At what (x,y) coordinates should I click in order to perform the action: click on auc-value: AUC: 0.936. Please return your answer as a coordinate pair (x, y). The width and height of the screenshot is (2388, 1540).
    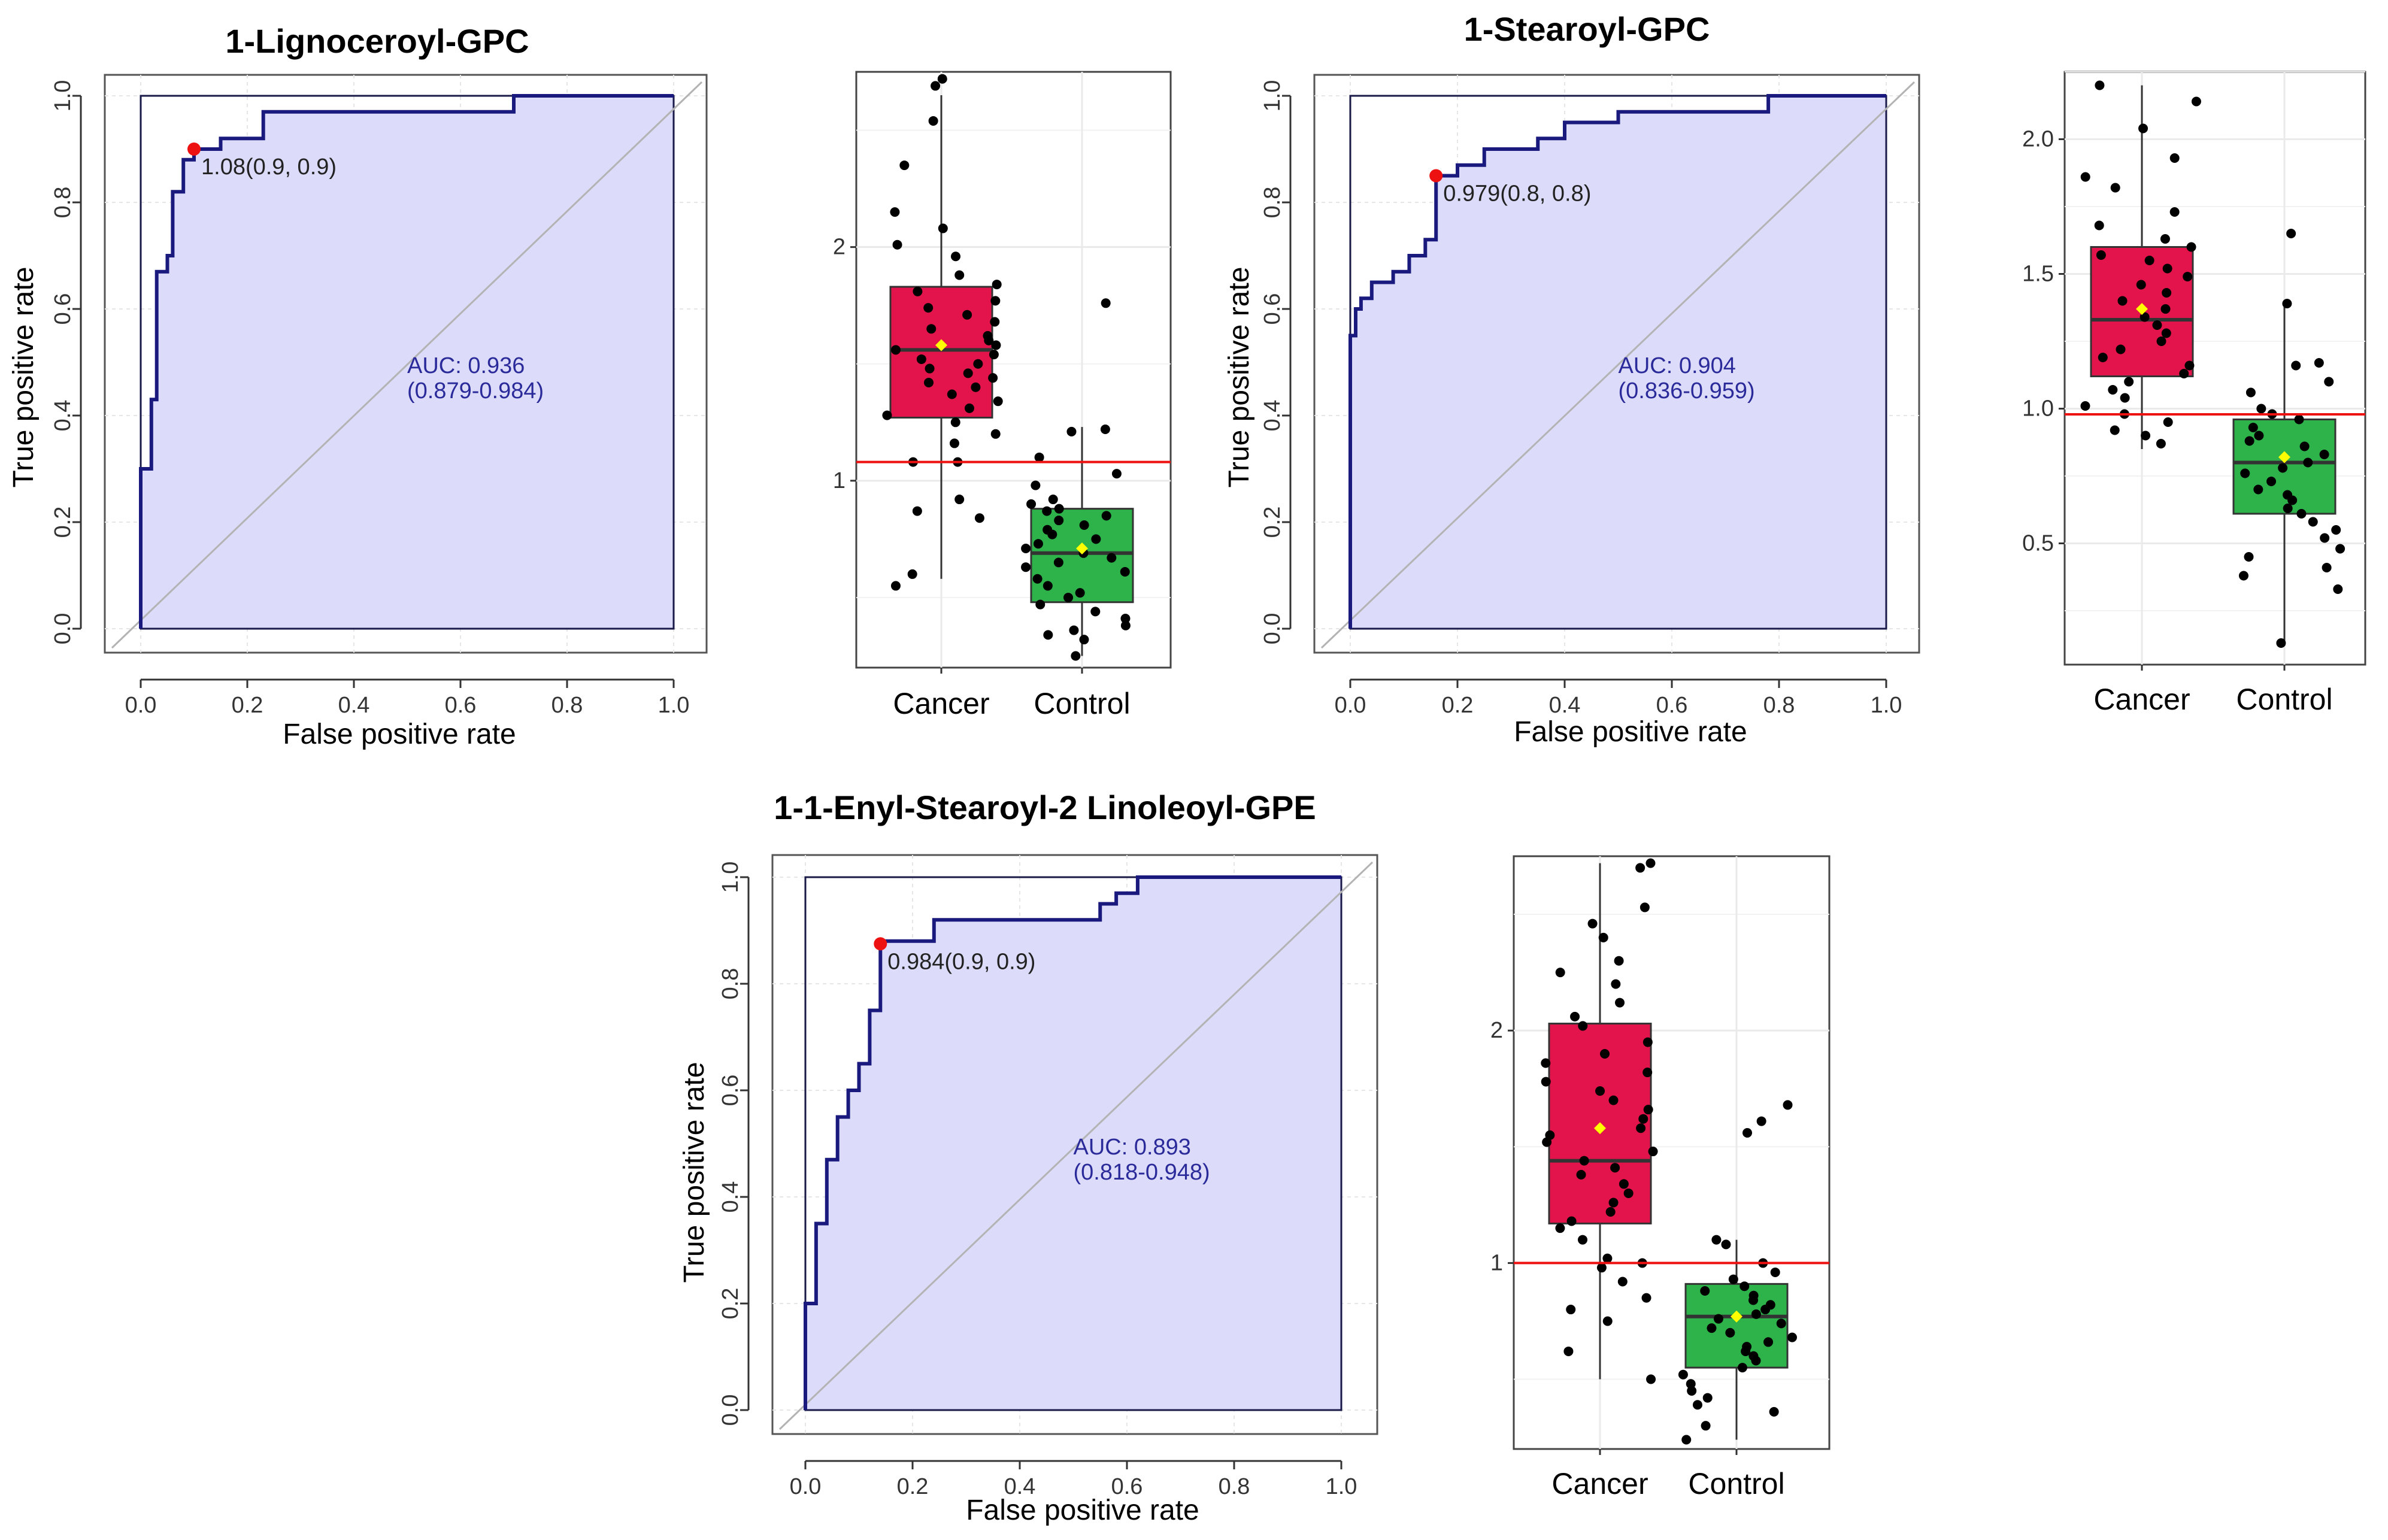
    Looking at the image, I should click on (466, 365).